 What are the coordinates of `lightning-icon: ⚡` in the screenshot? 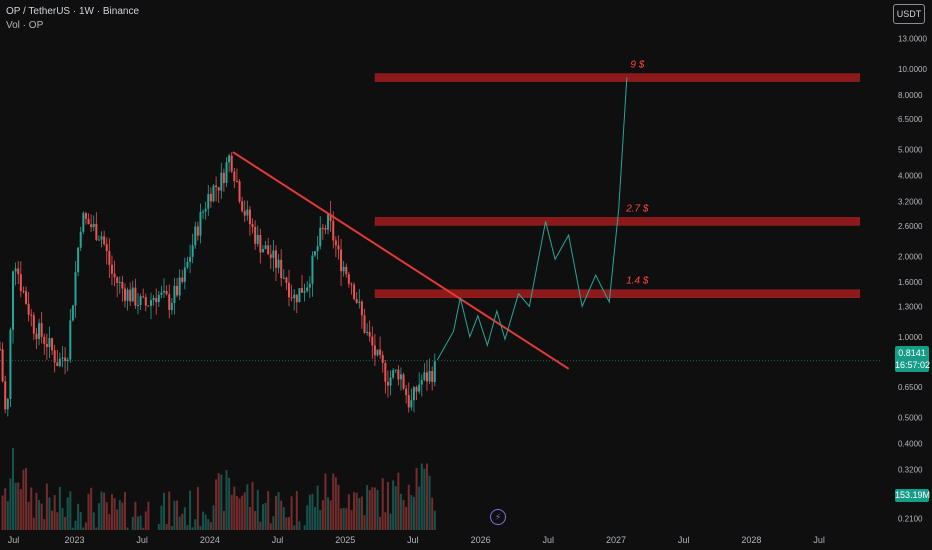 It's located at (498, 517).